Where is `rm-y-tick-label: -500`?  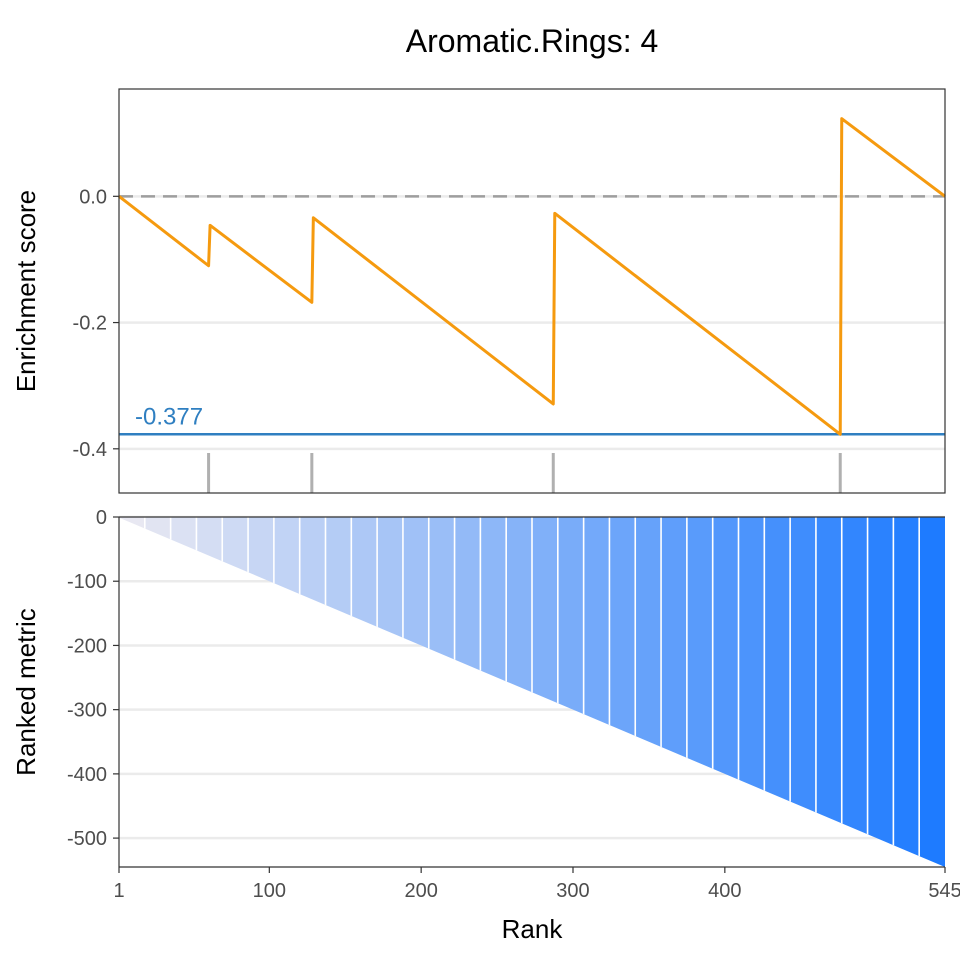
rm-y-tick-label: -500 is located at coordinates (87, 839).